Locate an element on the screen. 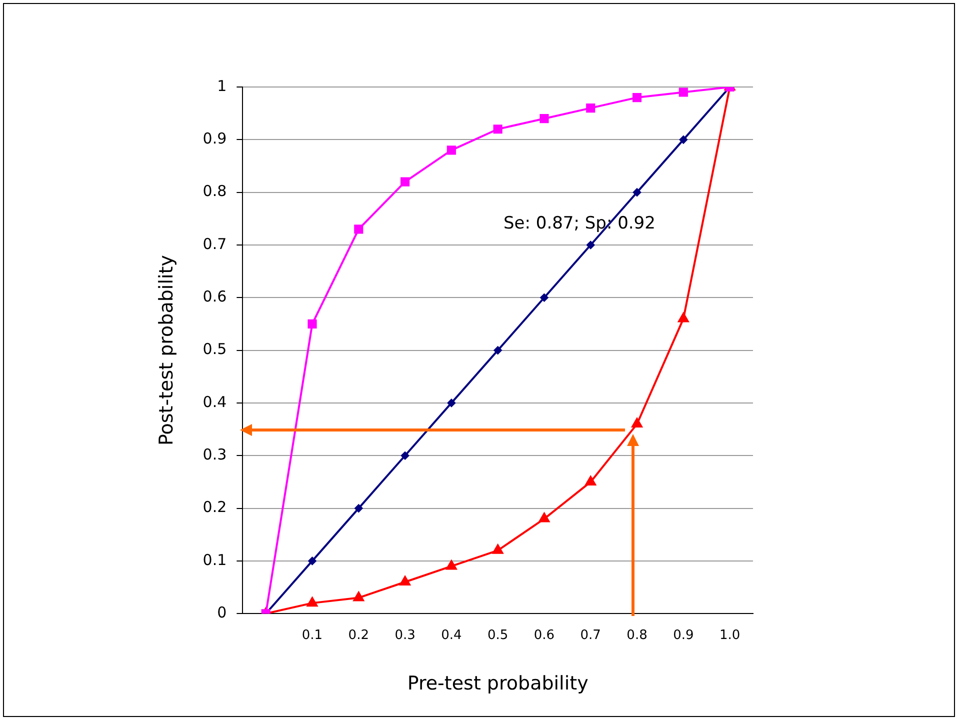 The image size is (958, 720). y-tick-label: 0.9 is located at coordinates (214, 139).